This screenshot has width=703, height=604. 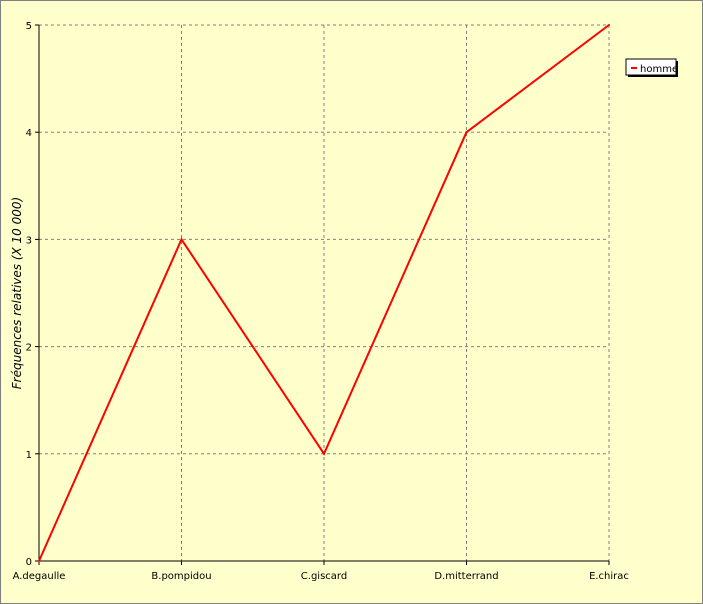 I want to click on legend: homme, so click(x=651, y=67).